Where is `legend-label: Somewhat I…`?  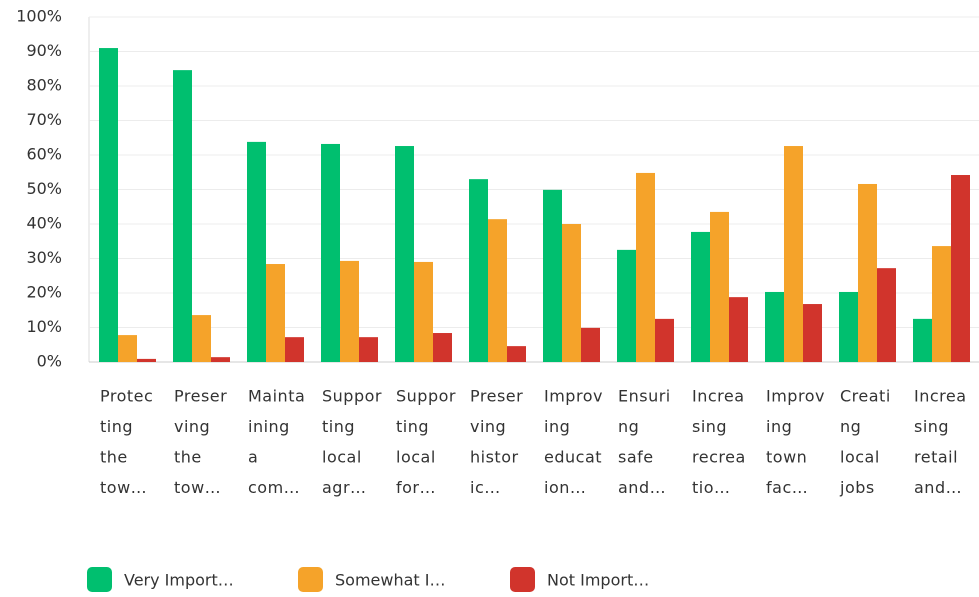 legend-label: Somewhat I… is located at coordinates (390, 580).